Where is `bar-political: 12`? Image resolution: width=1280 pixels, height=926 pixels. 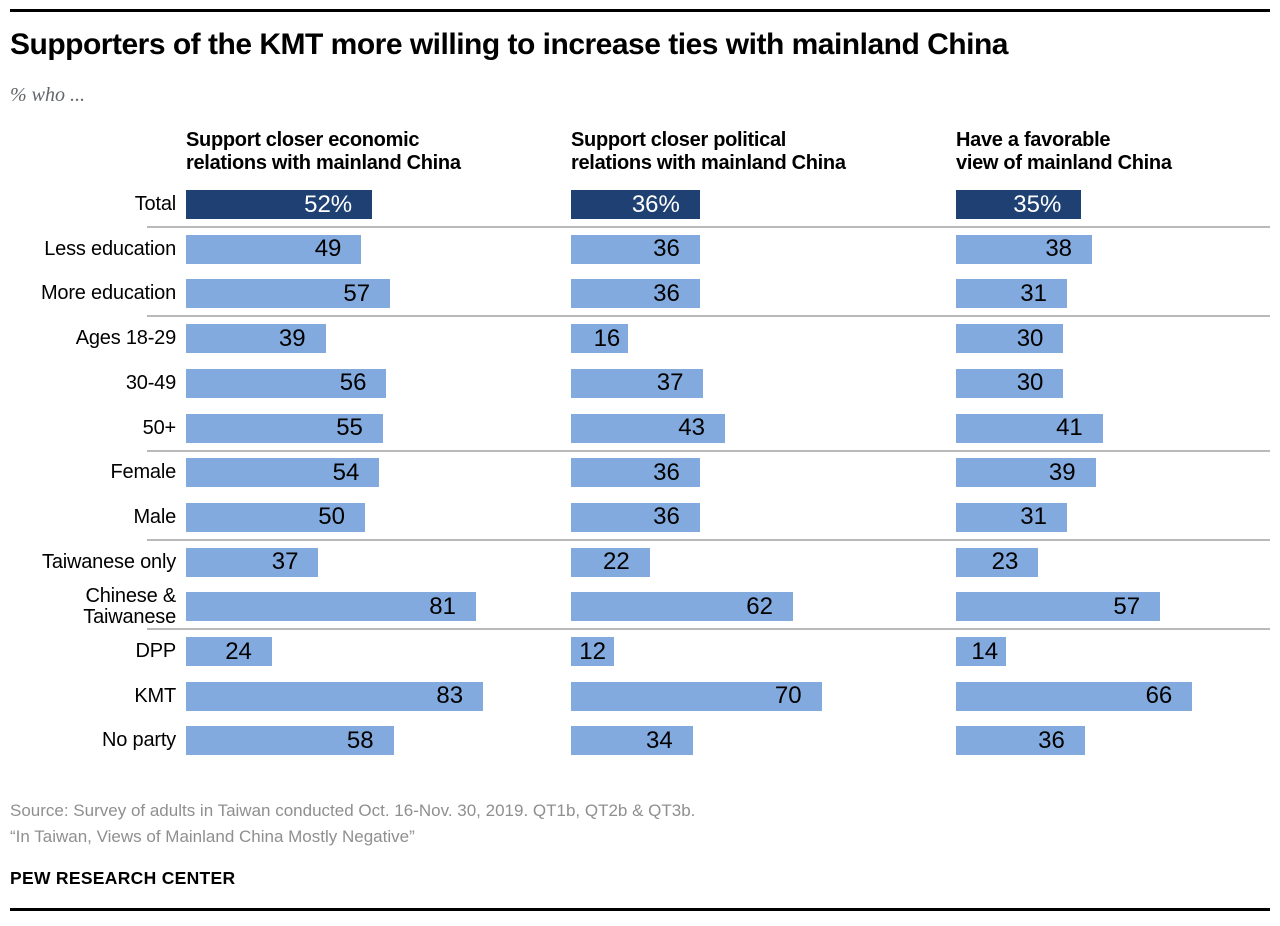 bar-political: 12 is located at coordinates (592, 651).